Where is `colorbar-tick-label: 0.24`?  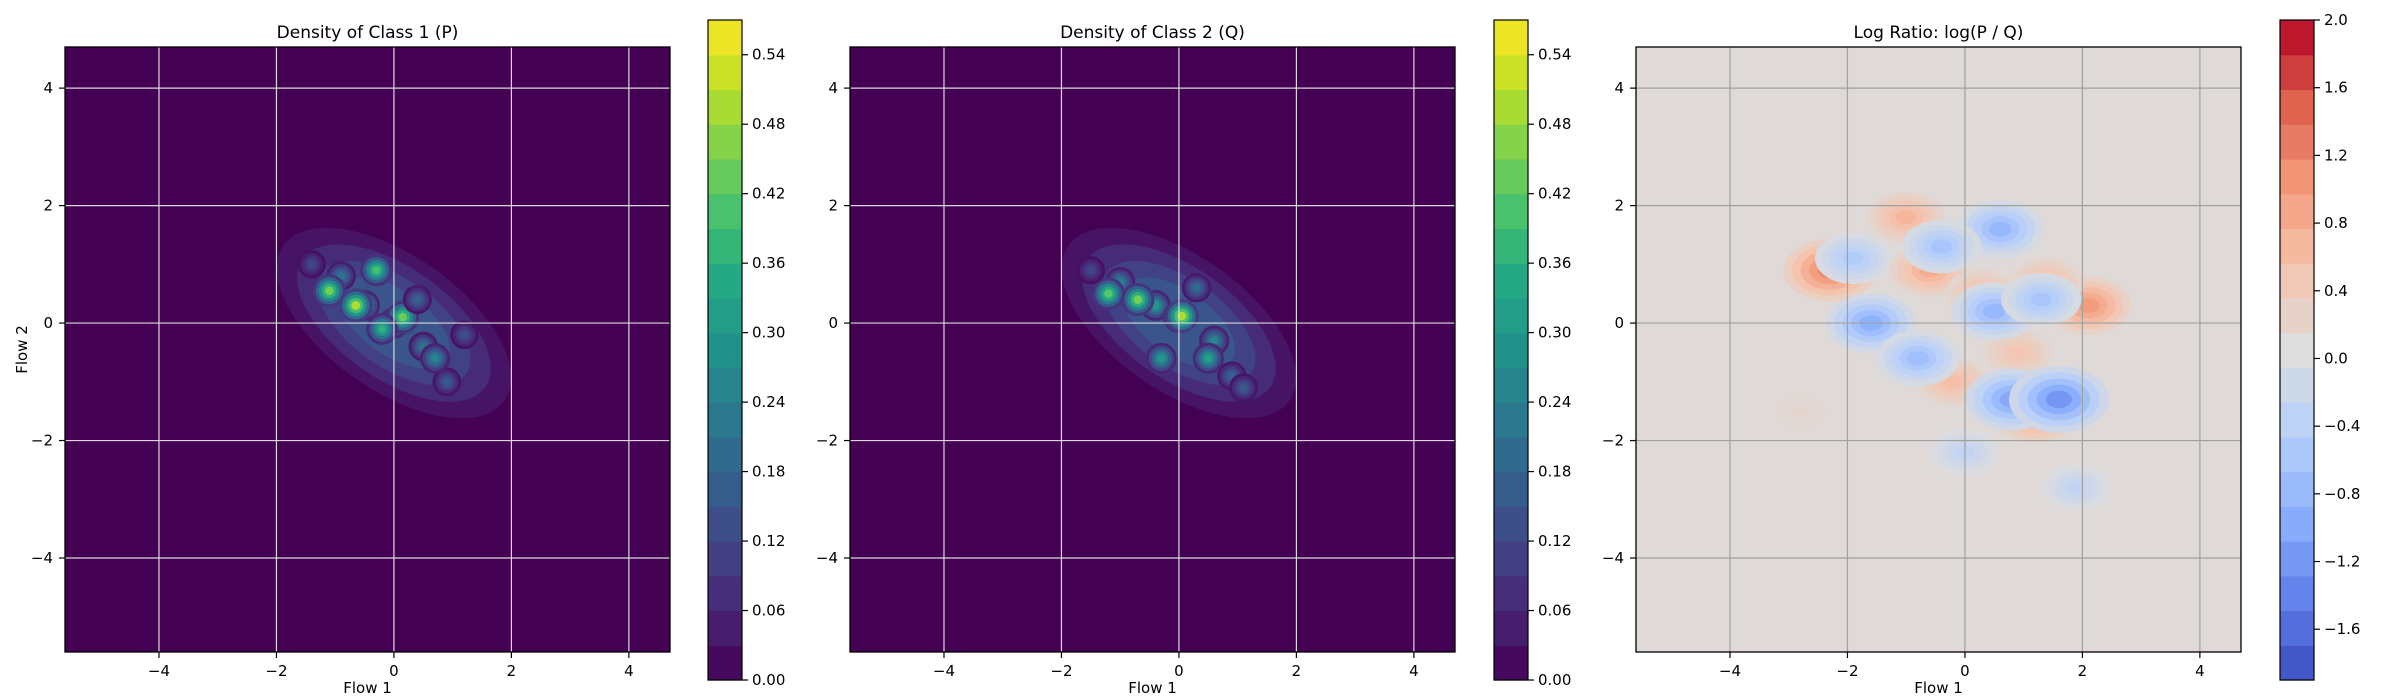 colorbar-tick-label: 0.24 is located at coordinates (768, 402).